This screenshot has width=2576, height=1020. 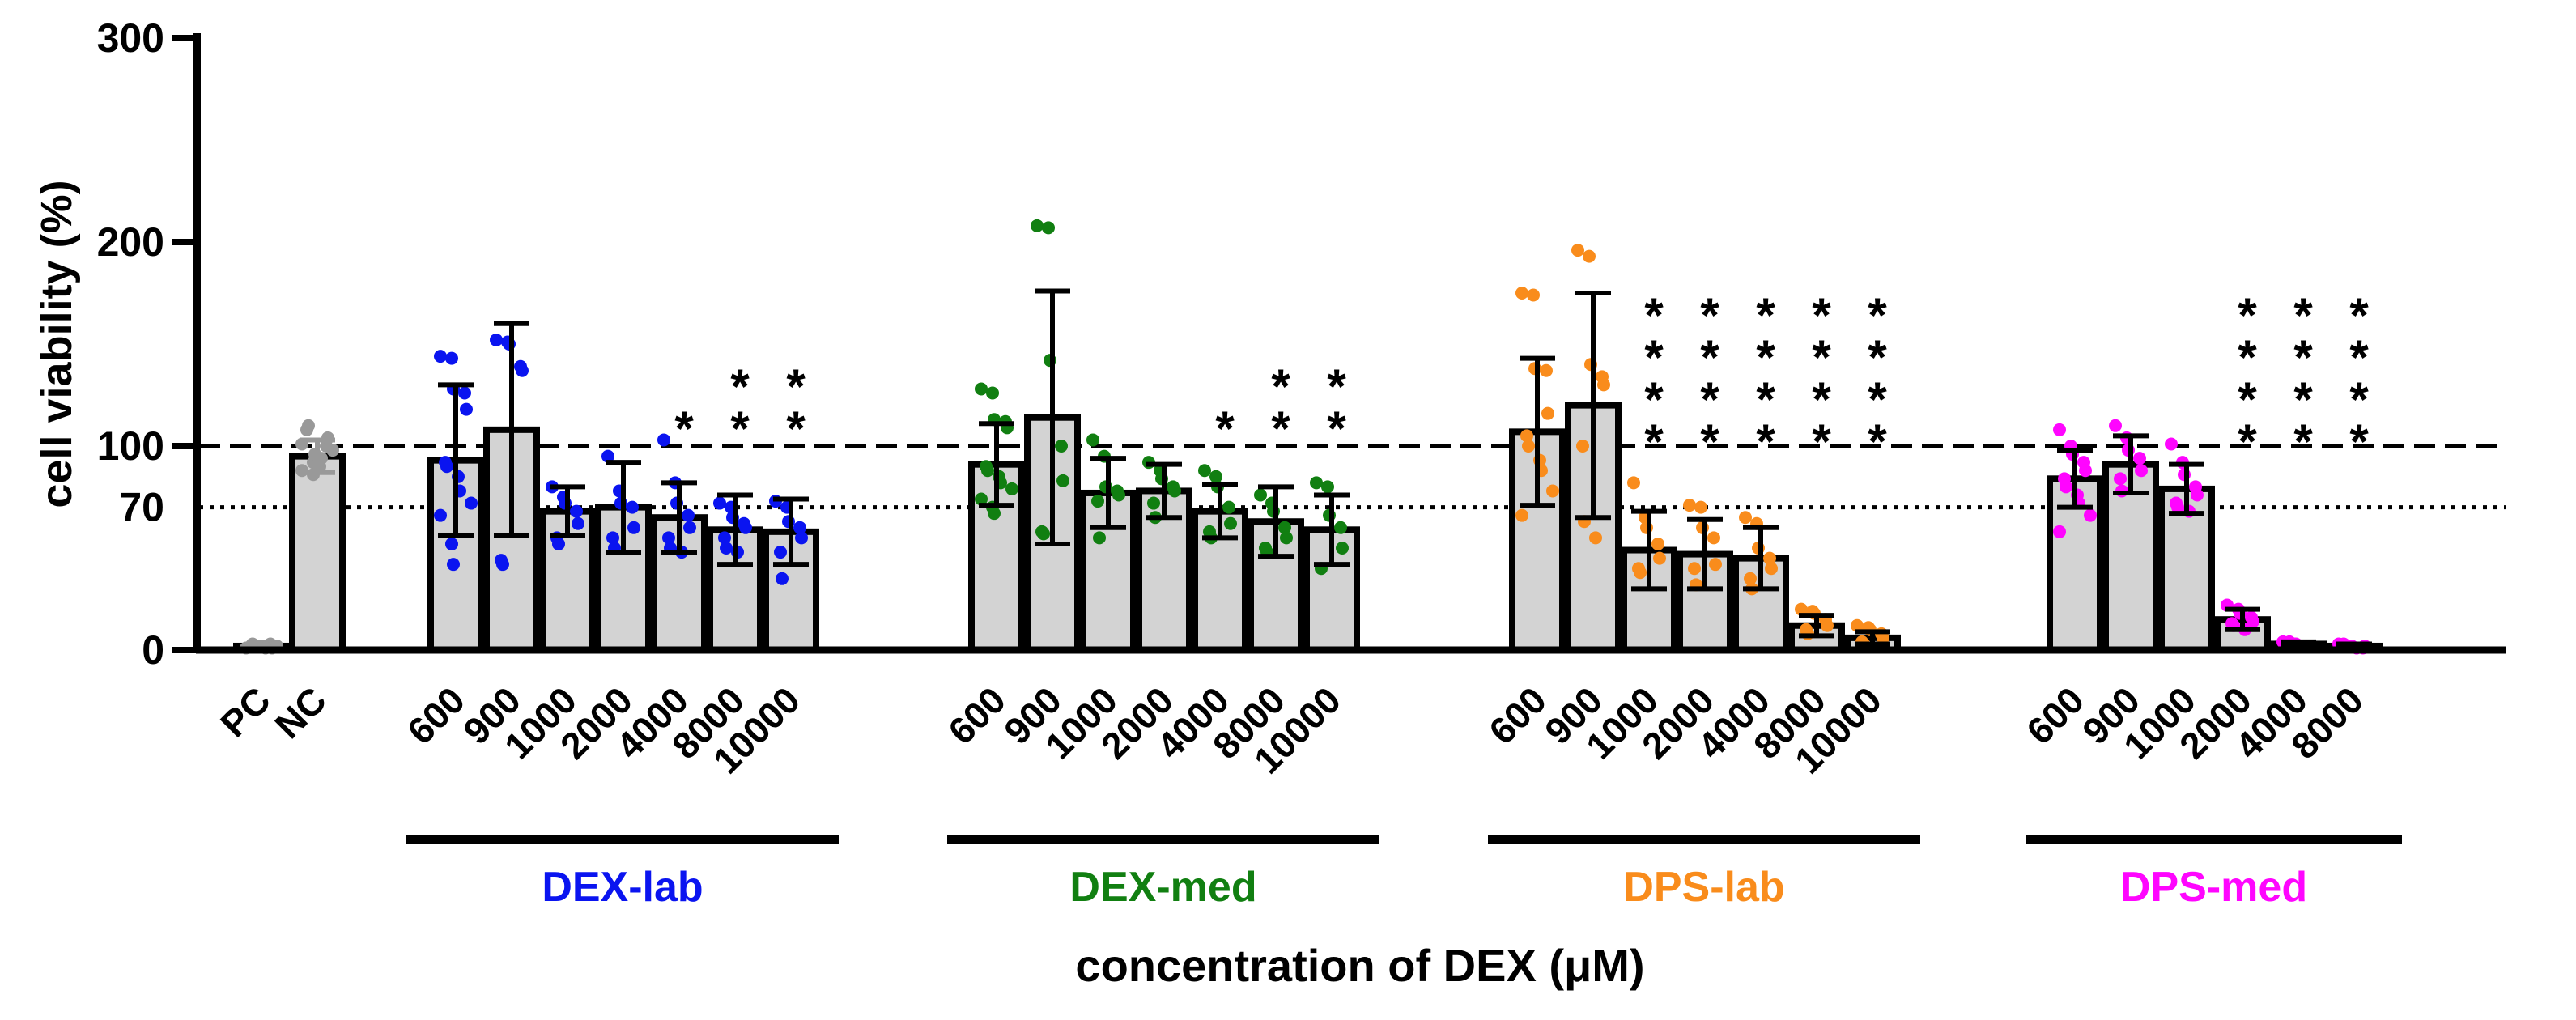 I want to click on group-label-DPS-lab: DPS-lab, so click(x=1704, y=887).